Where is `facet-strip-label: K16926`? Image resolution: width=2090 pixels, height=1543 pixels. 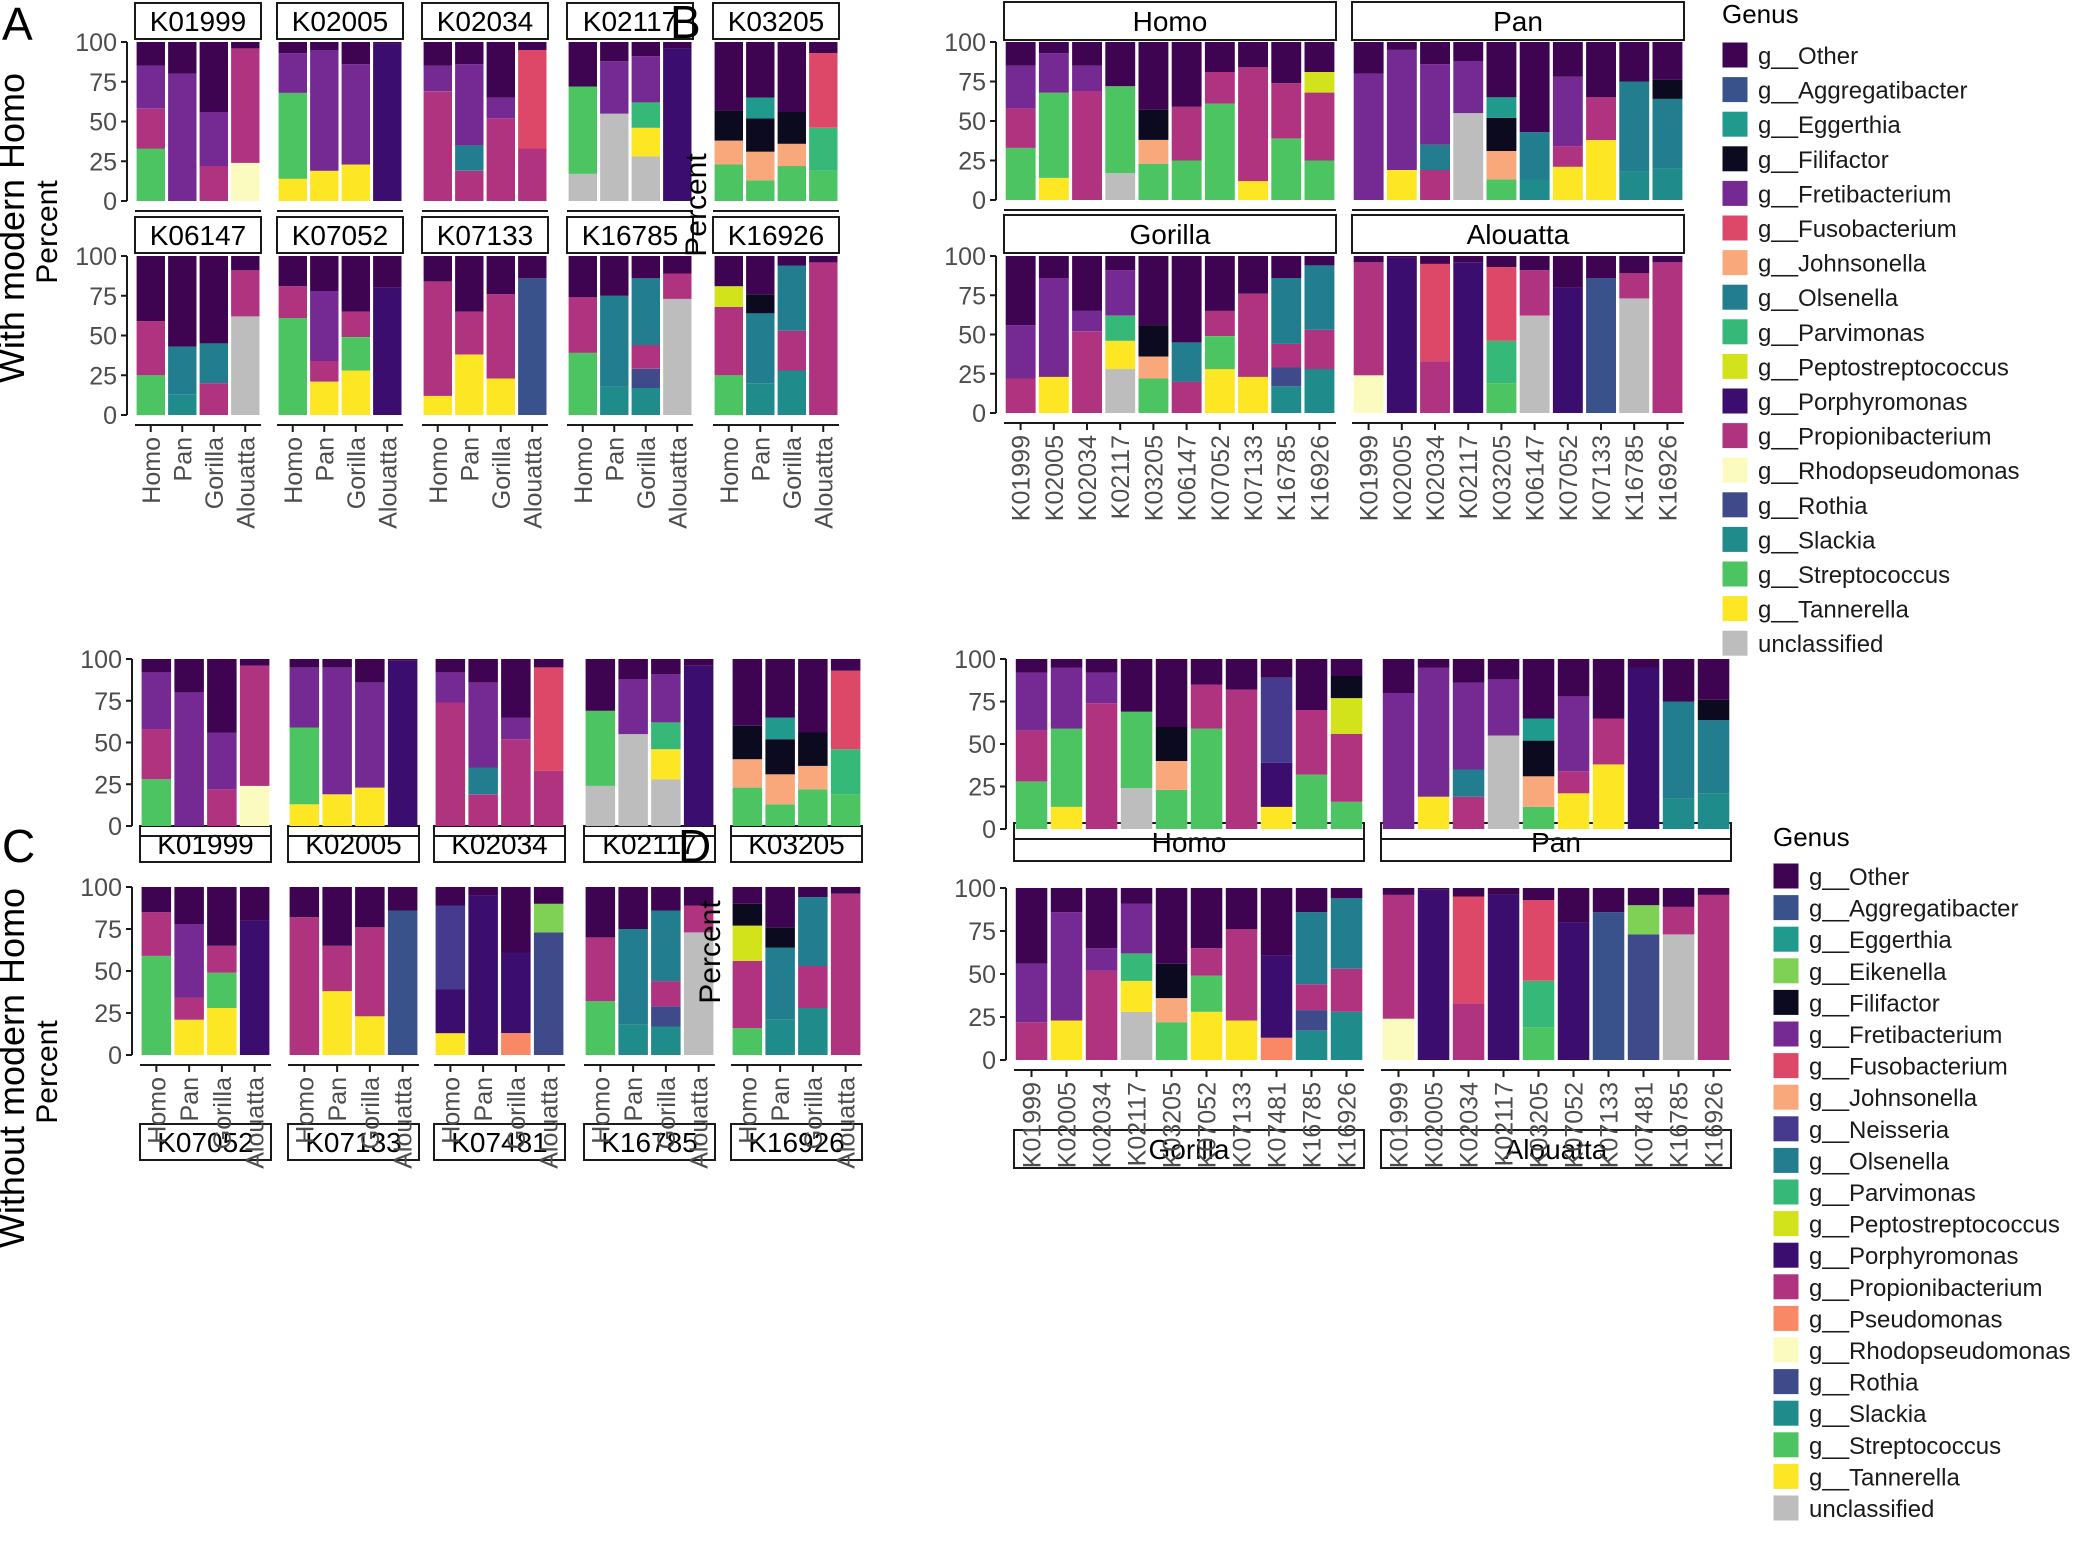 facet-strip-label: K16926 is located at coordinates (796, 1142).